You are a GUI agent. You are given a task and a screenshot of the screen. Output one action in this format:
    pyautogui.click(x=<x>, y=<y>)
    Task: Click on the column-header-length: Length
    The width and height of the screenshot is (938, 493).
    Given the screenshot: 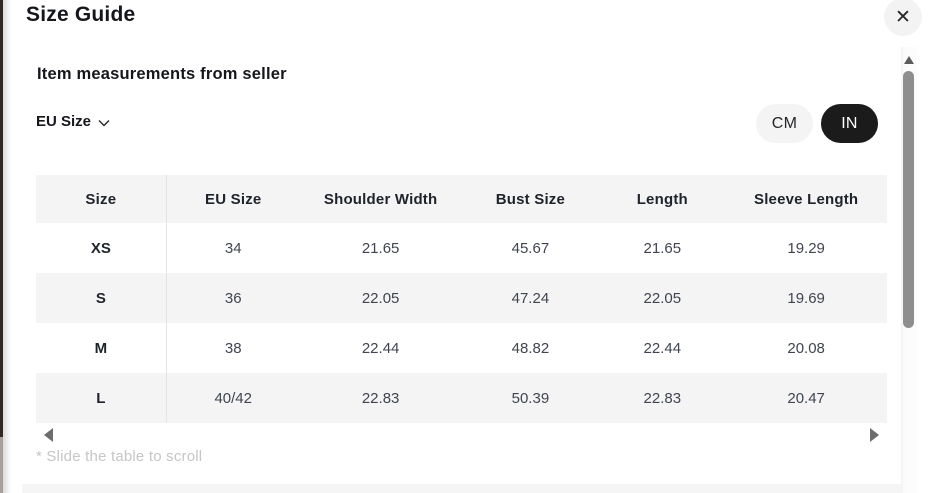 What is the action you would take?
    pyautogui.click(x=662, y=199)
    